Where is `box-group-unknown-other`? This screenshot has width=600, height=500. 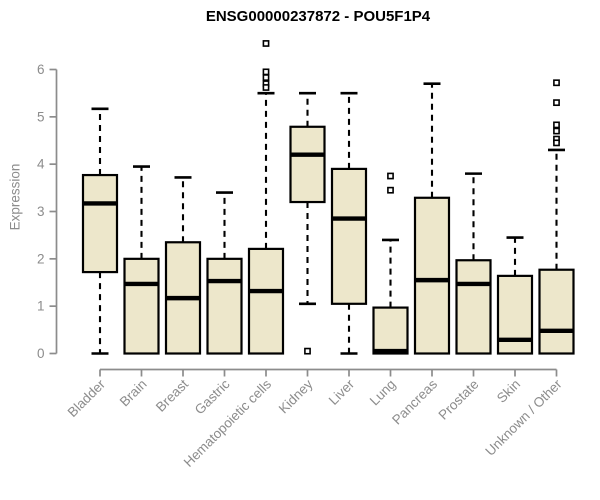 box-group-unknown-other is located at coordinates (556, 217).